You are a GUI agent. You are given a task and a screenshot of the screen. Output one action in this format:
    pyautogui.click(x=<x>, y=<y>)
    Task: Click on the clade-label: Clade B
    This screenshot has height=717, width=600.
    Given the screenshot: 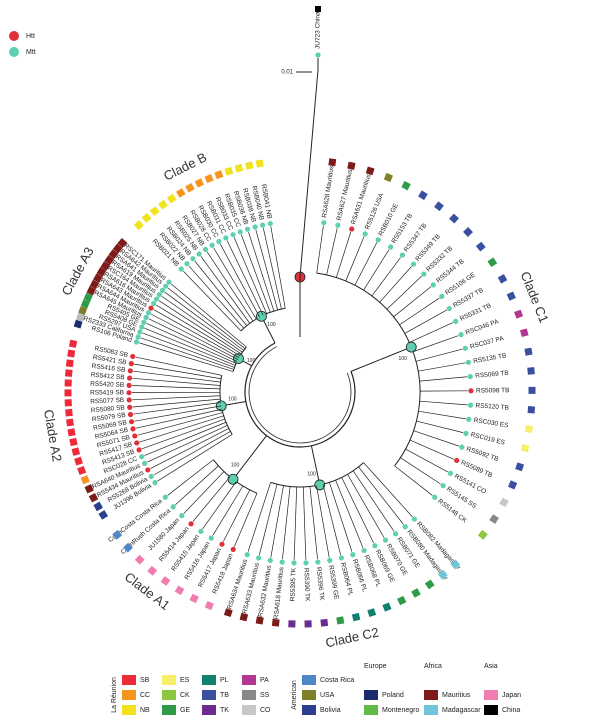 What is the action you would take?
    pyautogui.click(x=185, y=166)
    